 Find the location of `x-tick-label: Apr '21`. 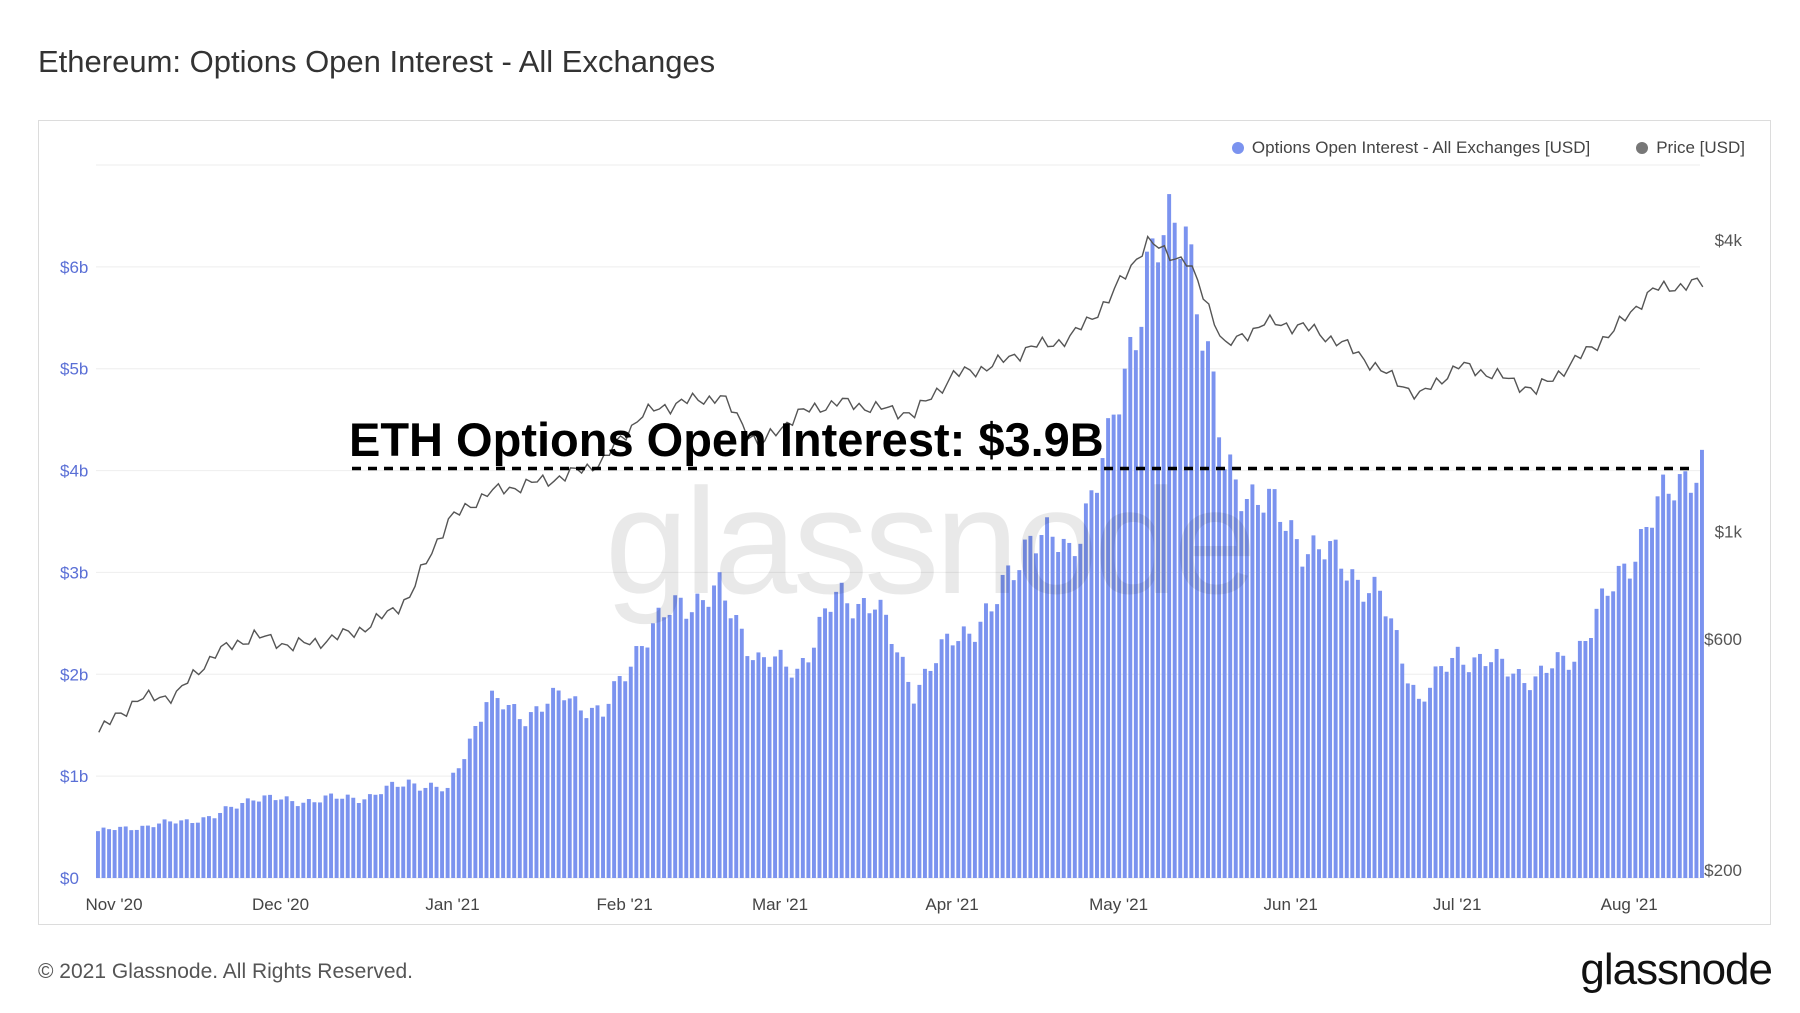

x-tick-label: Apr '21 is located at coordinates (951, 904).